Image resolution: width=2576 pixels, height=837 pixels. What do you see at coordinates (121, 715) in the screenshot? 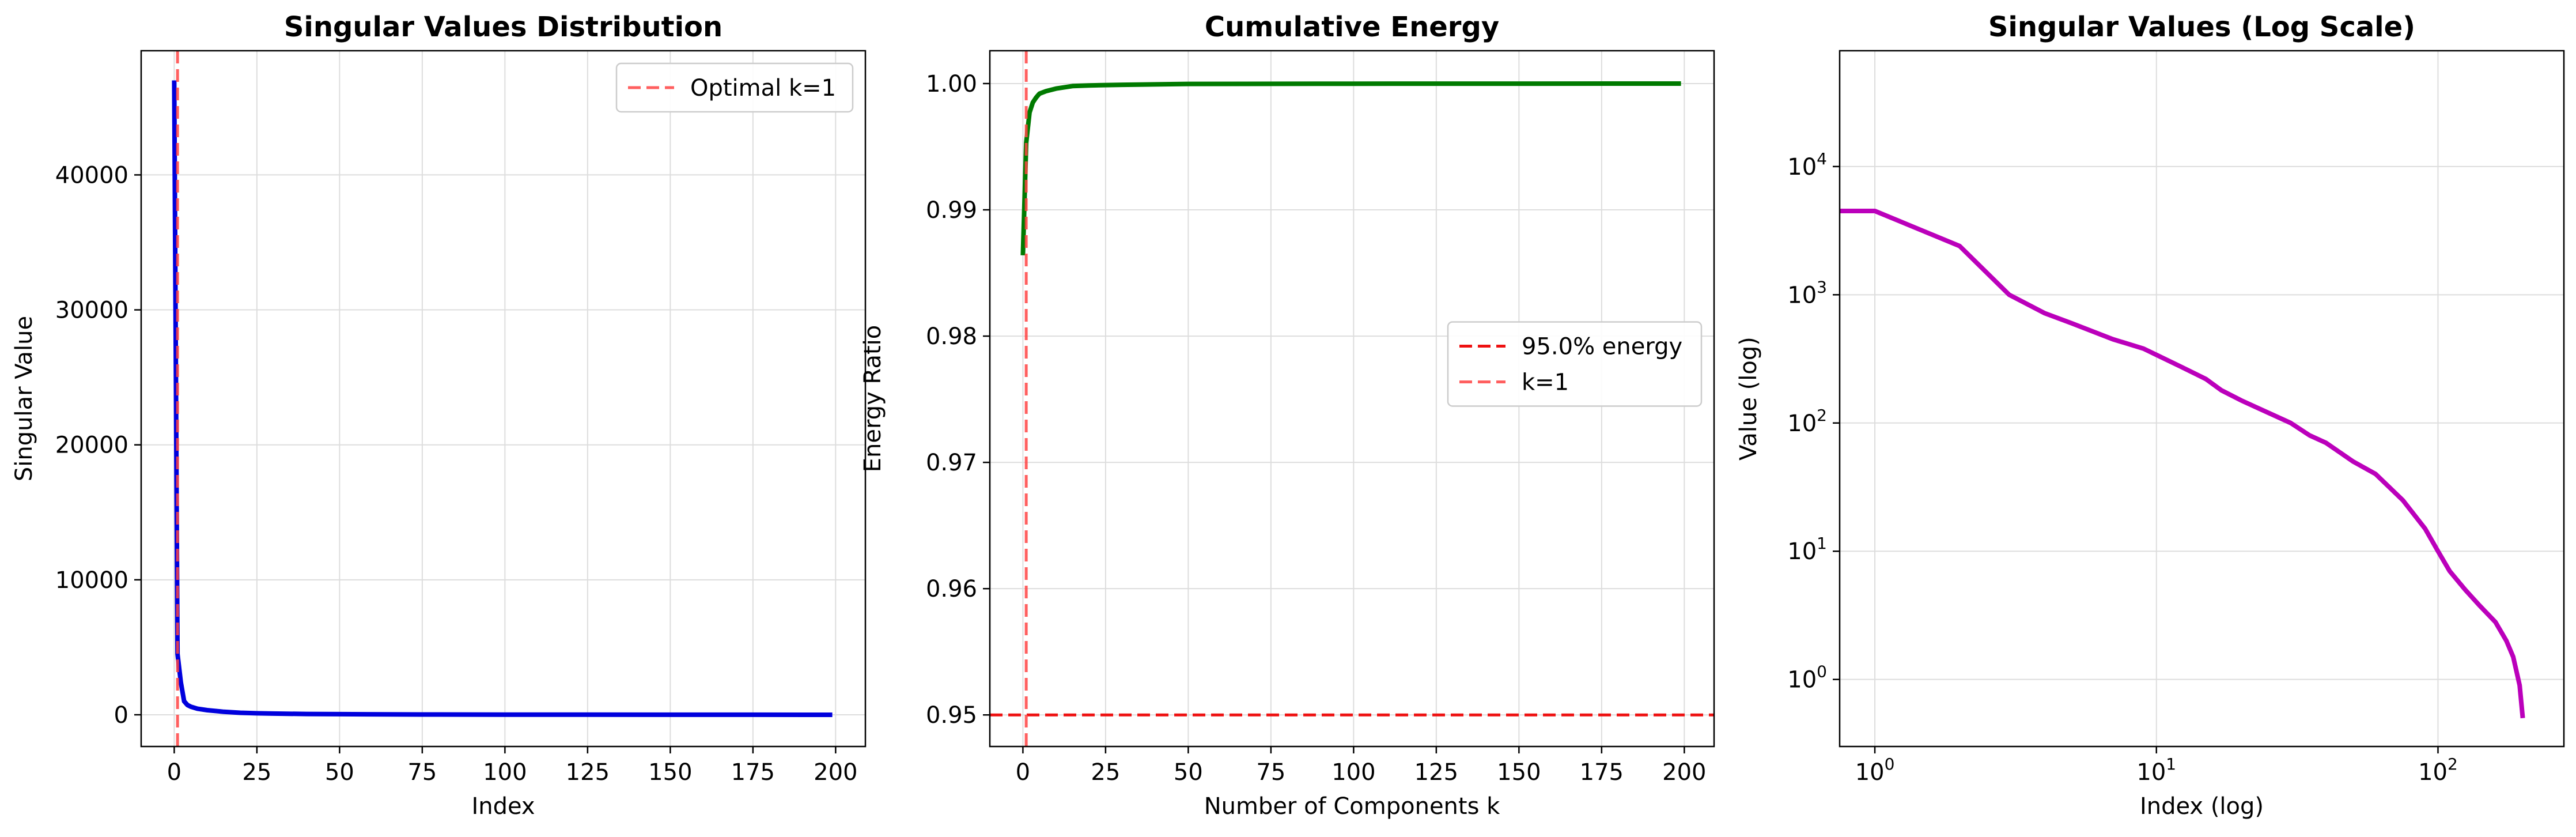
I see `y-tick-label: 0` at bounding box center [121, 715].